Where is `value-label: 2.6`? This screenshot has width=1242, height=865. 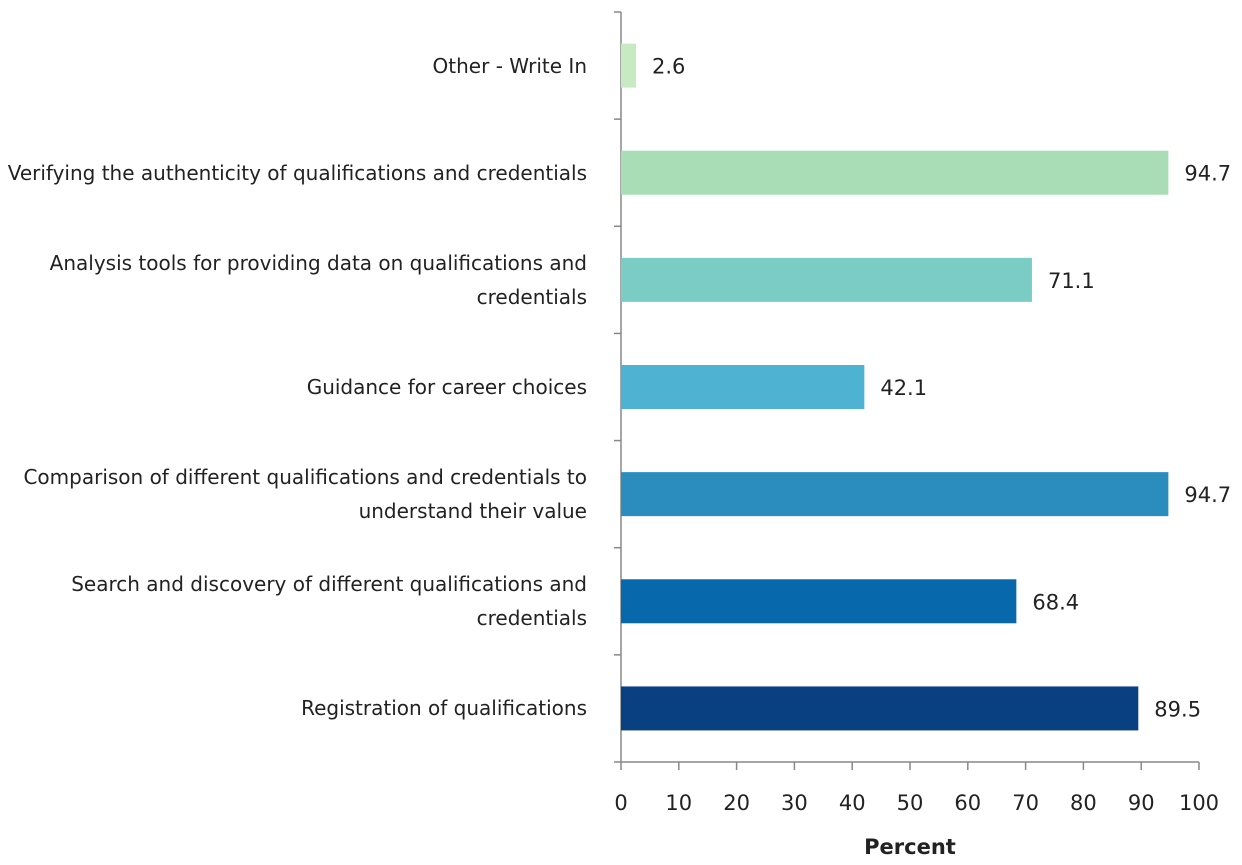 value-label: 2.6 is located at coordinates (668, 67).